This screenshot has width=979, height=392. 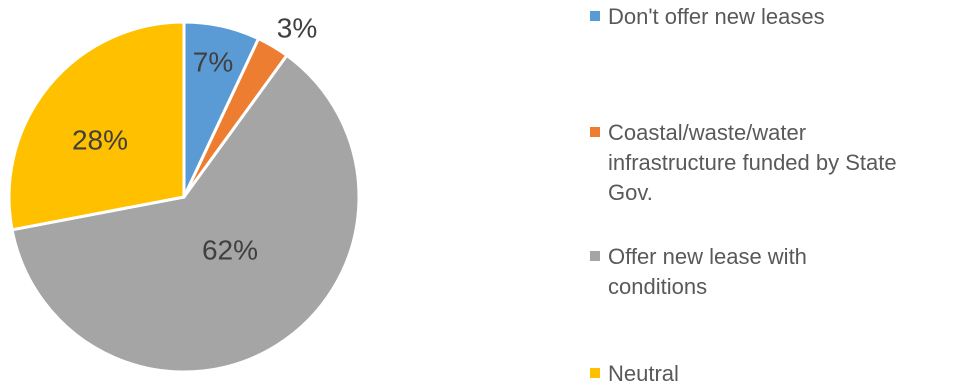 What do you see at coordinates (213, 62) in the screenshot?
I see `data-label-dont-offer: 7%` at bounding box center [213, 62].